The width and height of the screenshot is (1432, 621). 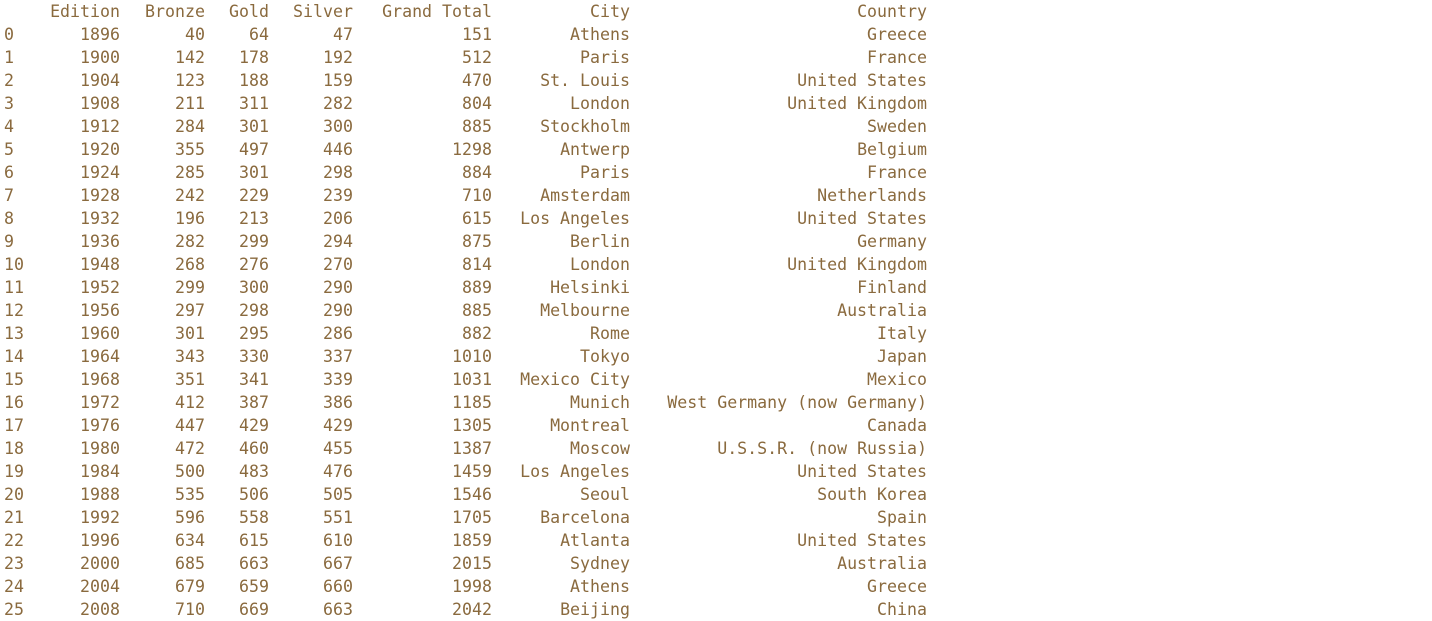 I want to click on column-header-bronze: Bronze, so click(x=175, y=11).